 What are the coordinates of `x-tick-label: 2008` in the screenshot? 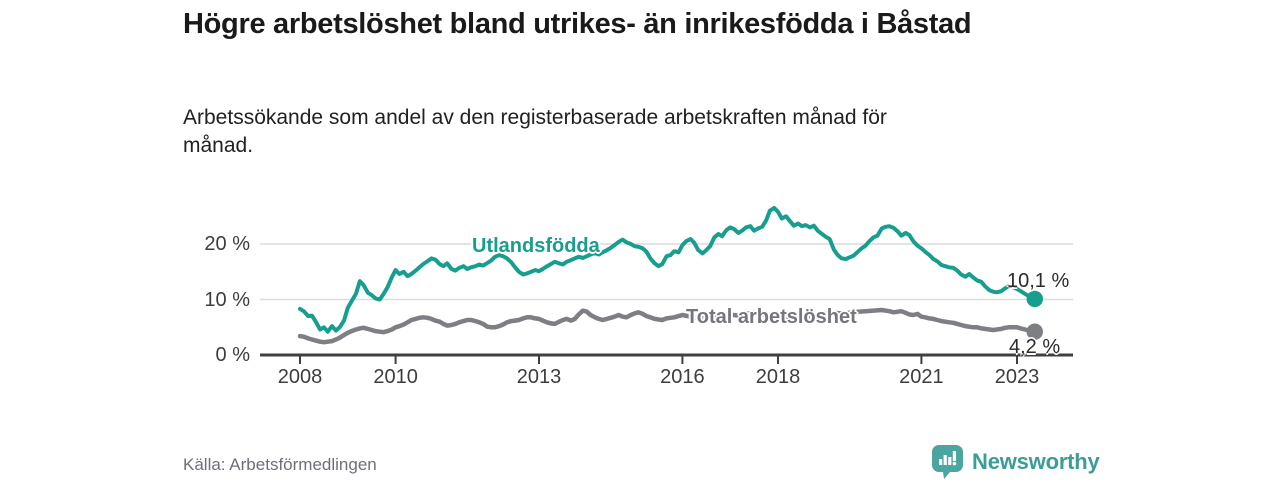 It's located at (300, 377).